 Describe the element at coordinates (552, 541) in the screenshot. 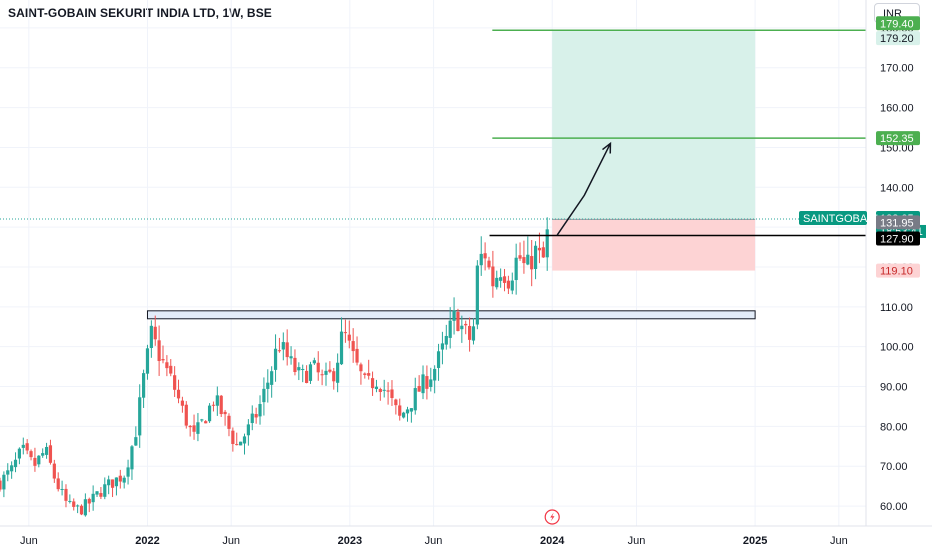

I see `time-tick-label: 2024` at that location.